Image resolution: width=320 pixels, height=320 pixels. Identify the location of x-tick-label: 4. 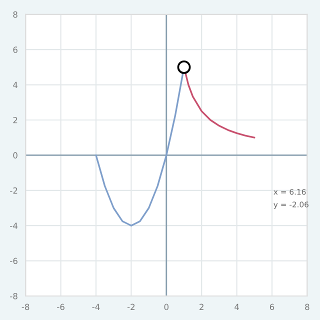
(236, 307).